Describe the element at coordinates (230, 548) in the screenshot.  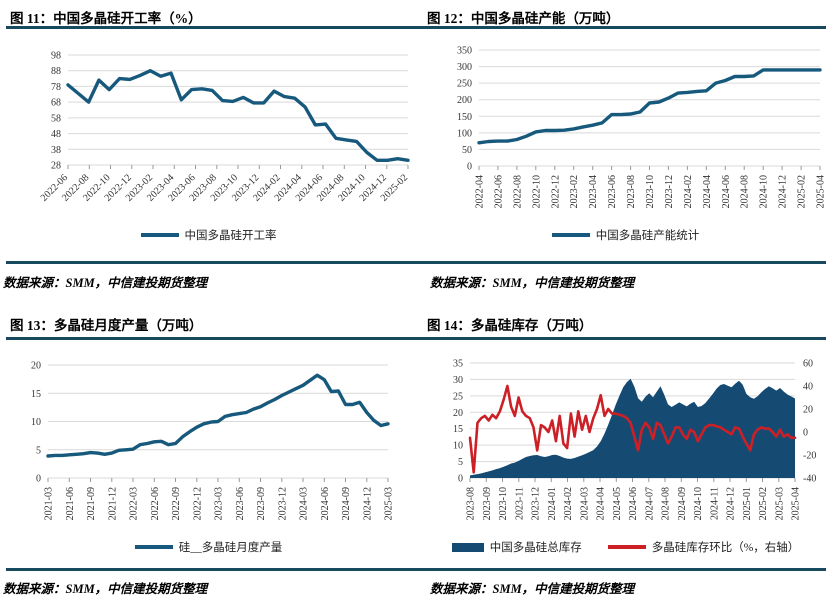
I see `legend-label: 硅__多晶硅月度产量` at that location.